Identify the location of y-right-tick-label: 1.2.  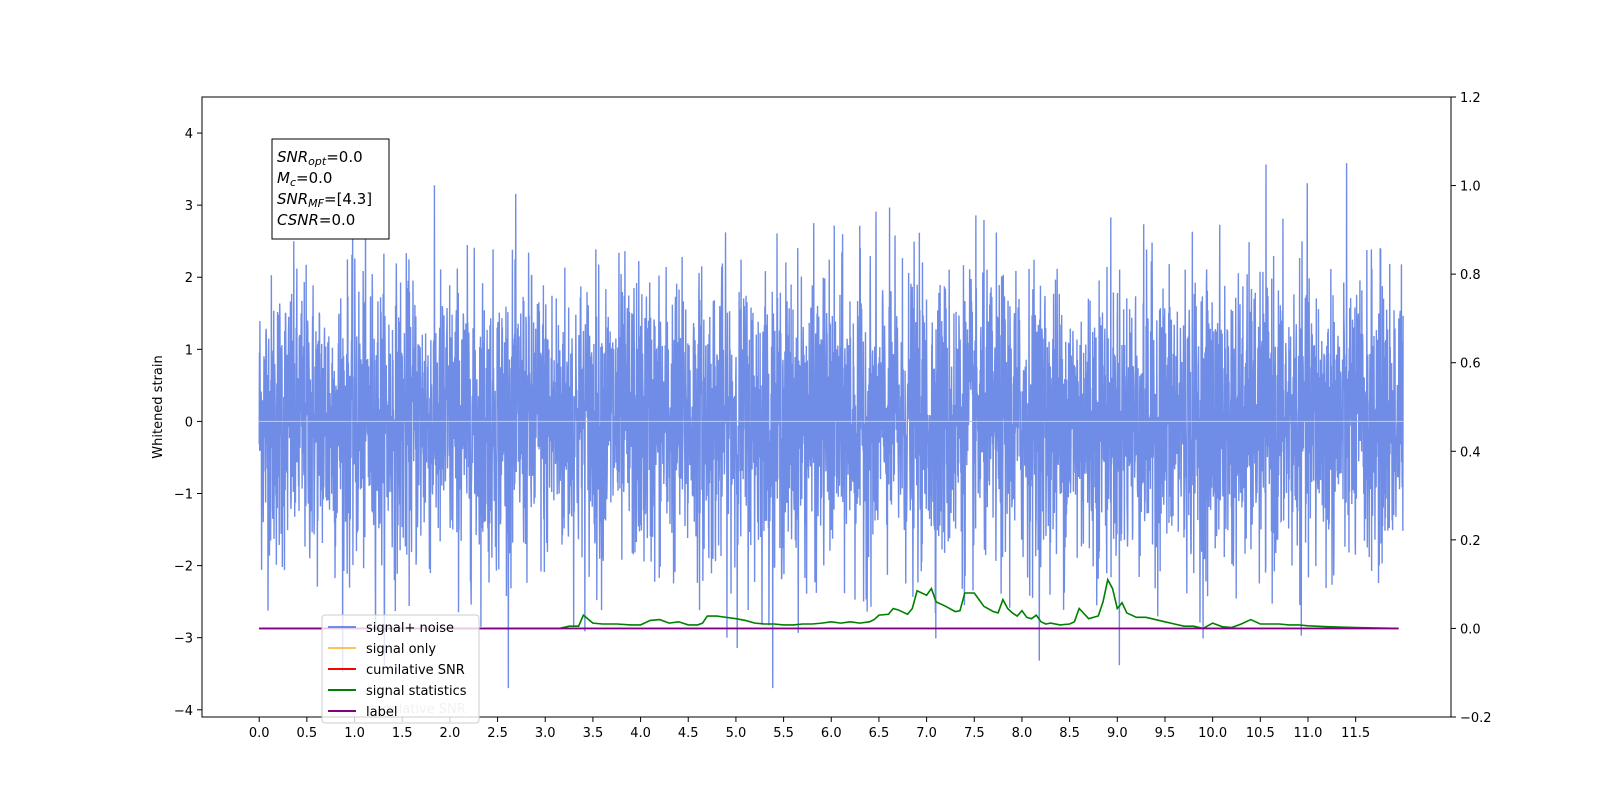
(1470, 98).